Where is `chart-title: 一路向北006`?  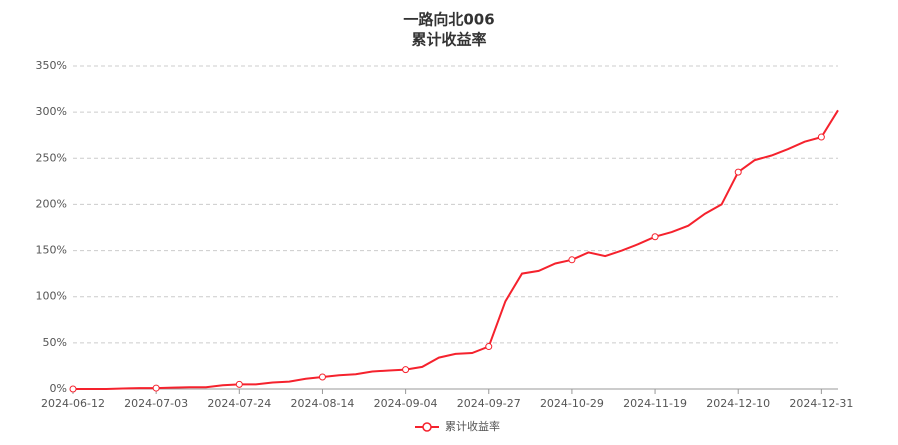
chart-title: 一路向北006 is located at coordinates (448, 20).